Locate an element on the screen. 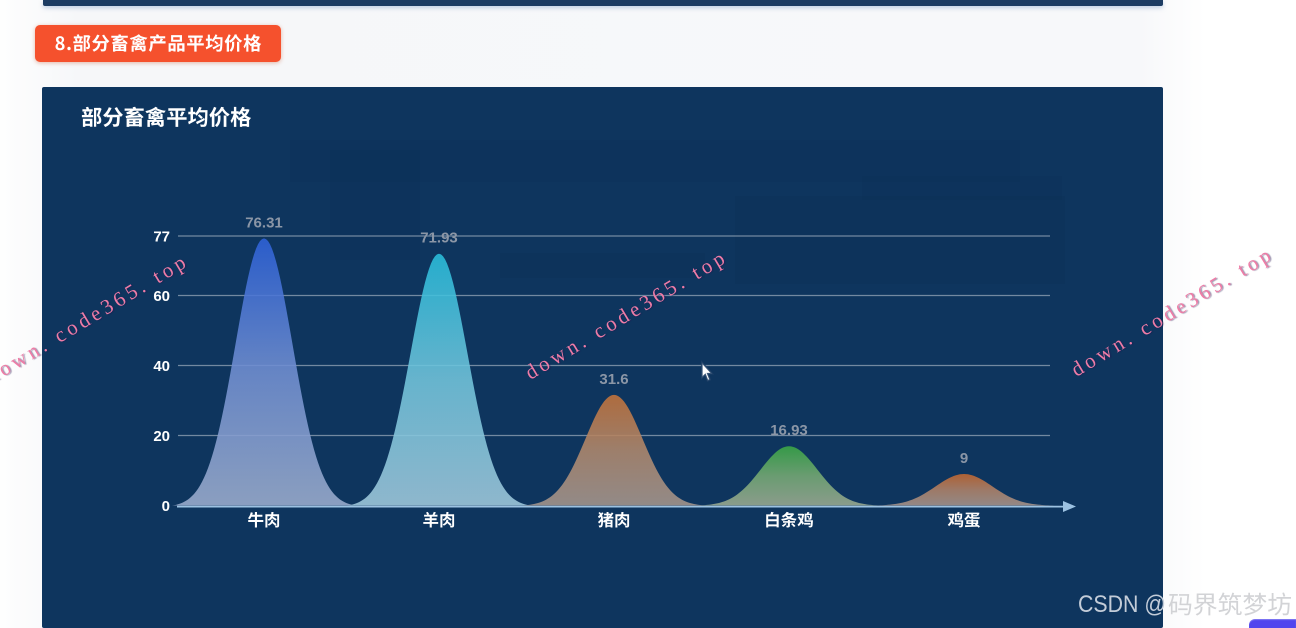  svg-text: 71.93 is located at coordinates (439, 238).